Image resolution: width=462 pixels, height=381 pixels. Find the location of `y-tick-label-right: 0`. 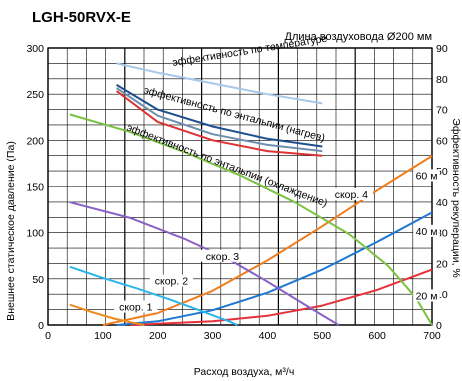

y-tick-label-right: 0 is located at coordinates (439, 326).